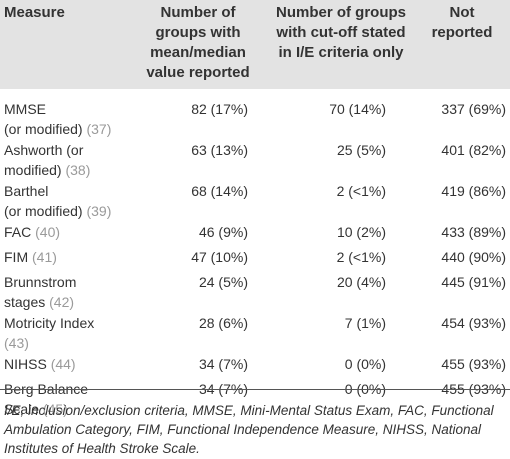 The width and height of the screenshot is (510, 459). What do you see at coordinates (255, 258) in the screenshot?
I see `table-row: FIM (41) 47 (10%) 2 (<1%) 440 (90%)` at bounding box center [255, 258].